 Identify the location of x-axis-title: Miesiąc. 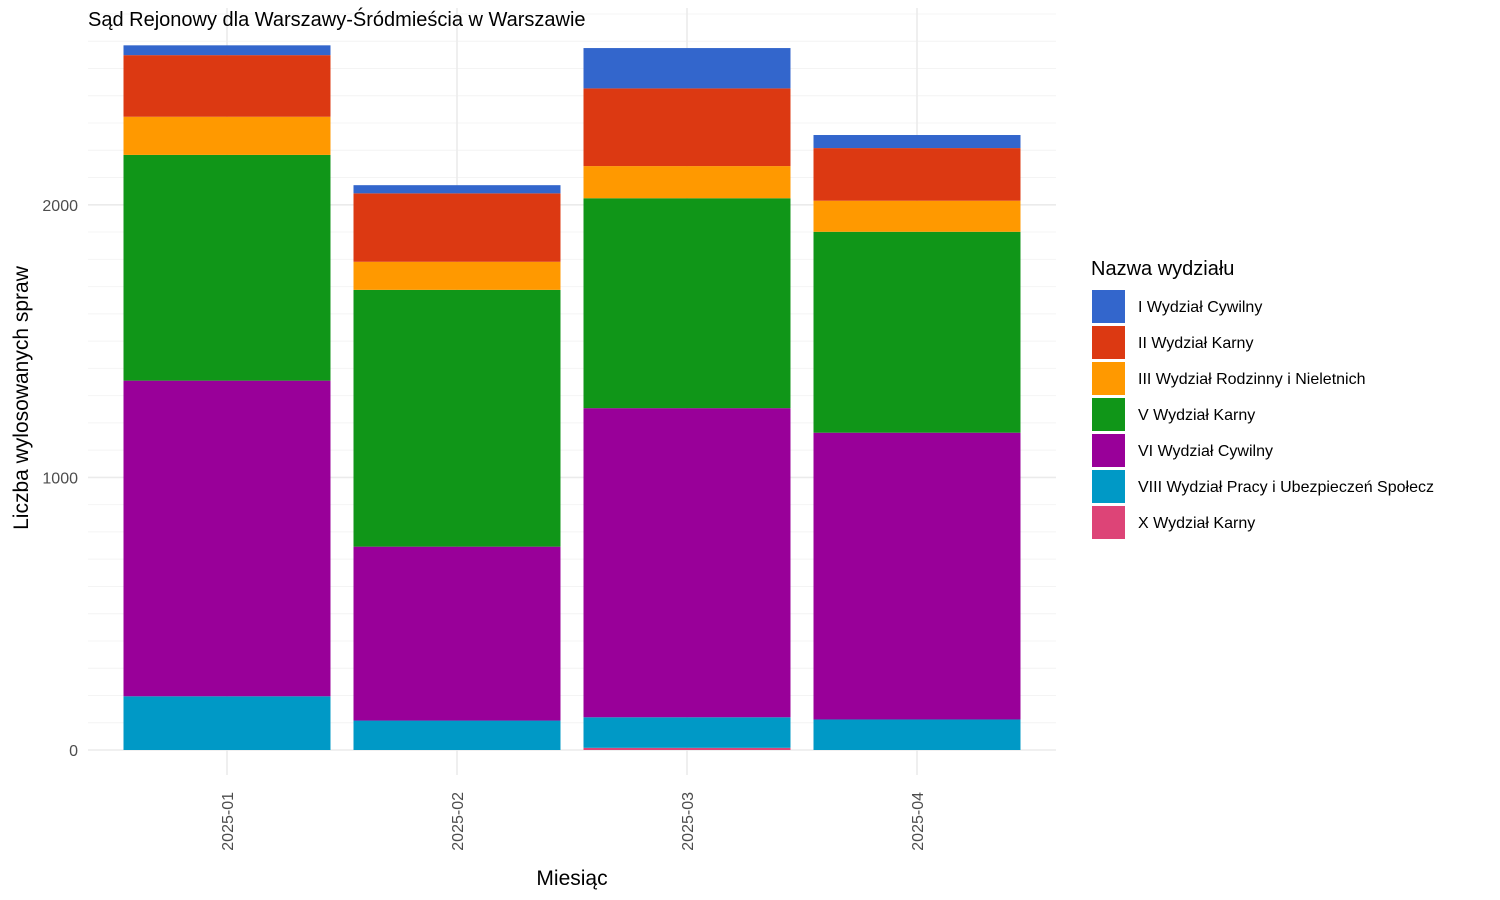
(571, 878).